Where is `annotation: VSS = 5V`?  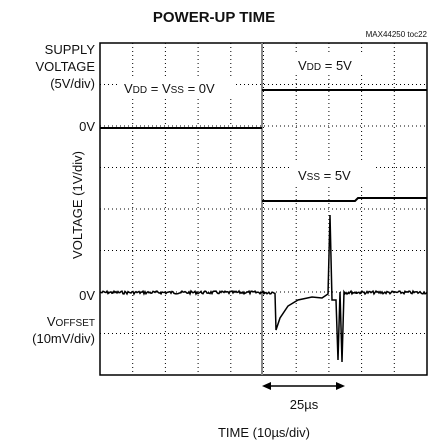 annotation: VSS = 5V is located at coordinates (324, 175).